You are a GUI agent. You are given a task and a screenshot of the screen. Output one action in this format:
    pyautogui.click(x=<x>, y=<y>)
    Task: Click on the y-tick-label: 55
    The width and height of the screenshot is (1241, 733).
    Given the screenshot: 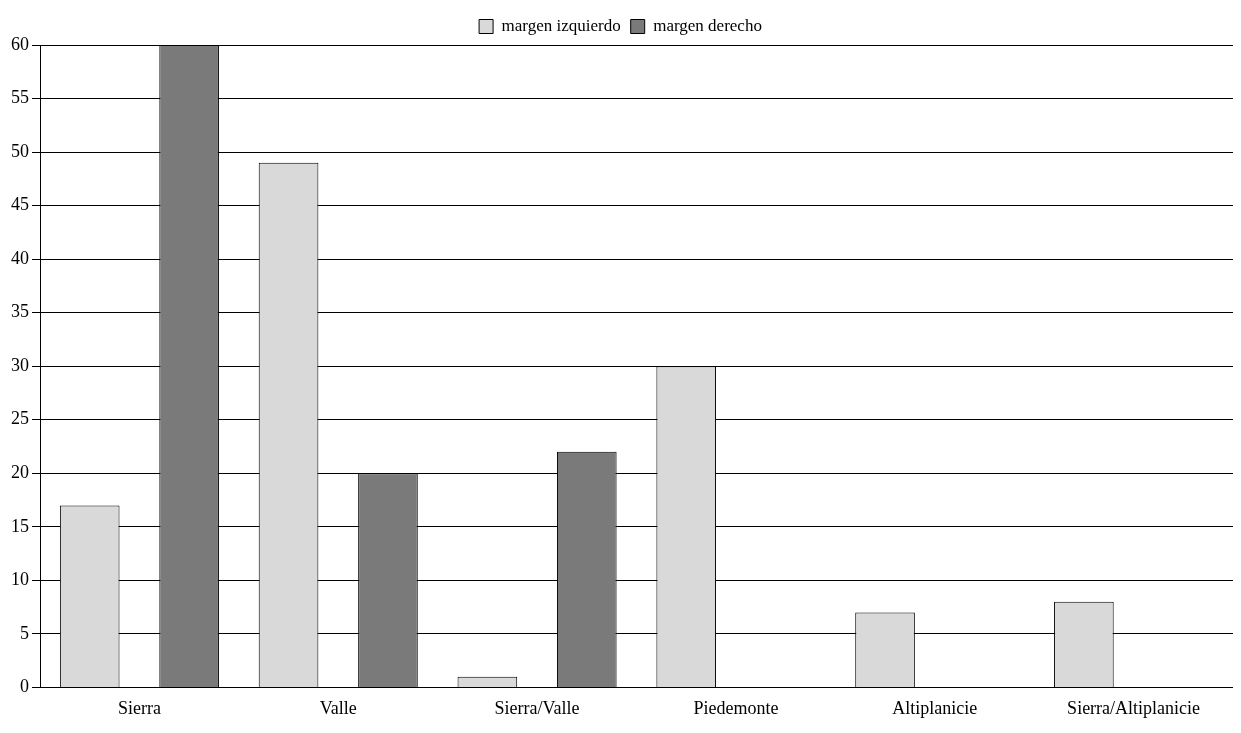 What is the action you would take?
    pyautogui.click(x=20, y=97)
    